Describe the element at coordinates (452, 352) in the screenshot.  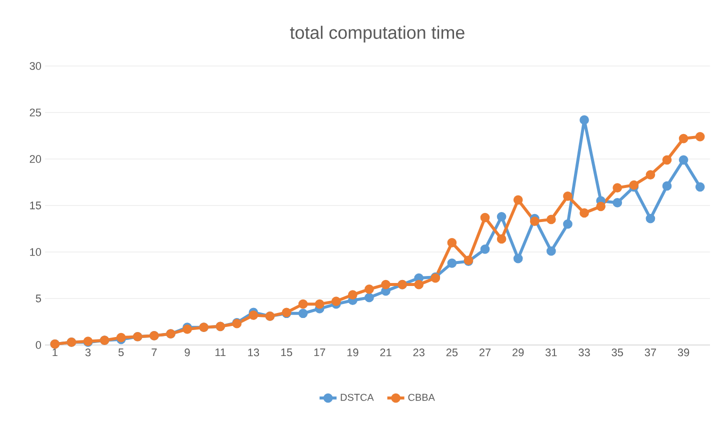
I see `x-tick-label: 25` at that location.